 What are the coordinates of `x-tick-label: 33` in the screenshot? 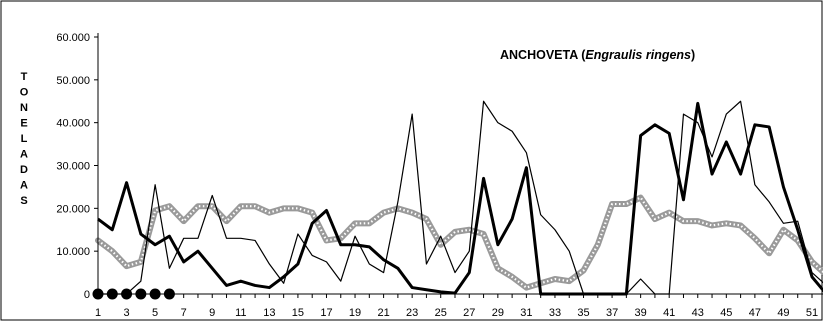 It's located at (555, 313).